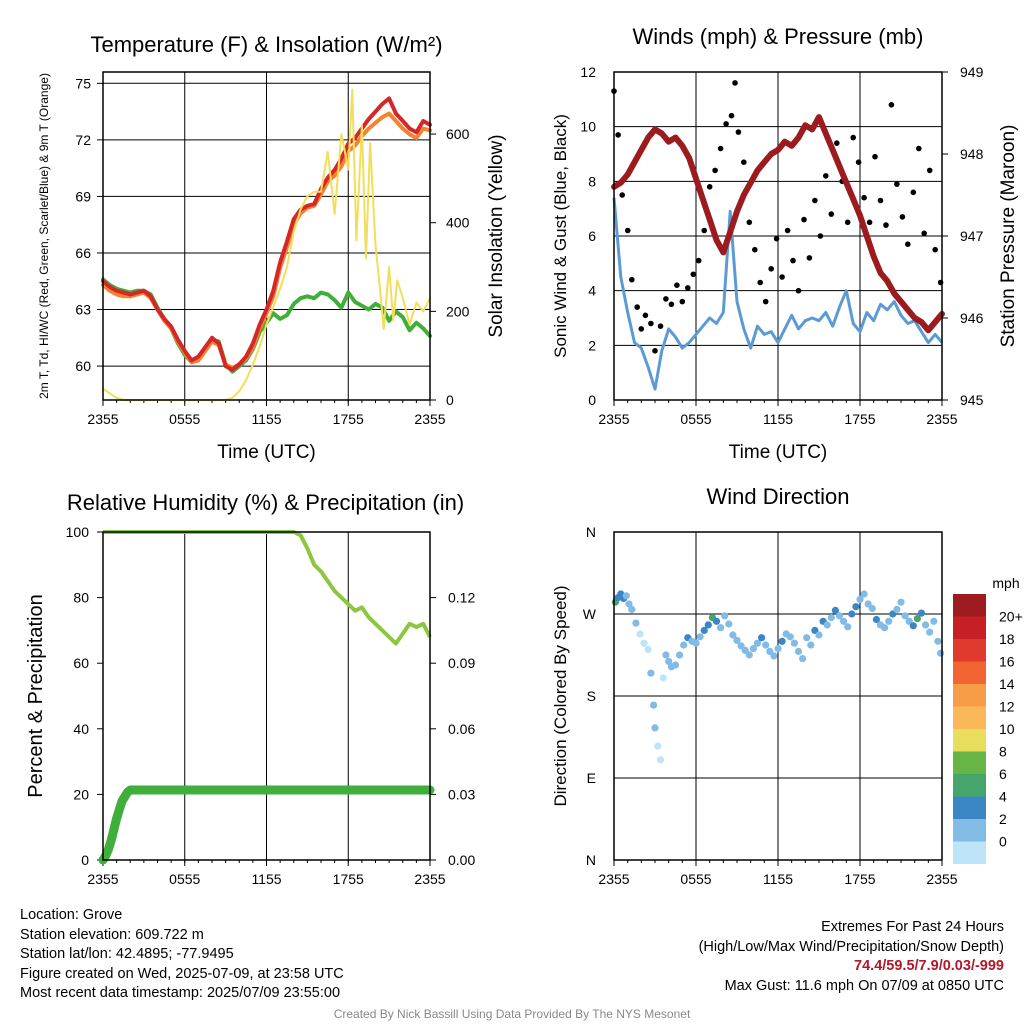 The image size is (1024, 1024). I want to click on y2-tick-label: 945, so click(972, 400).